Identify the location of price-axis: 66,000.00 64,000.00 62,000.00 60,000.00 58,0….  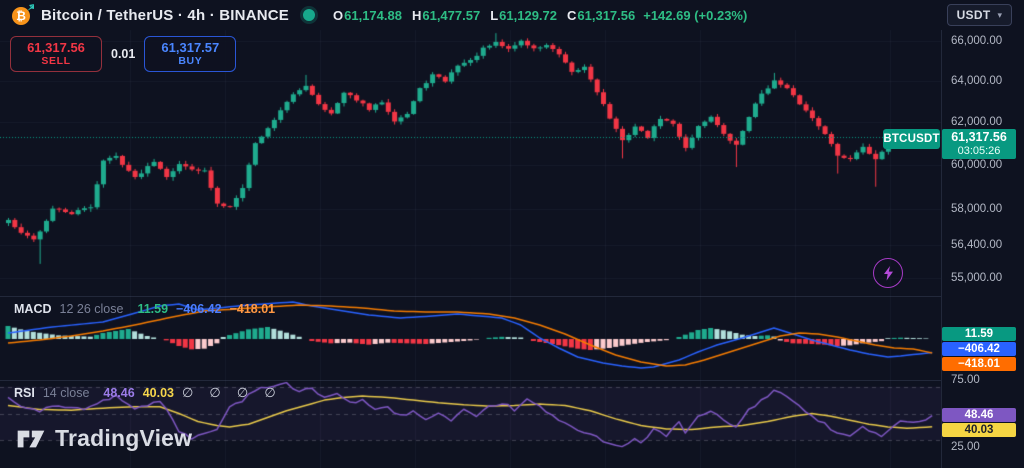
(982, 234).